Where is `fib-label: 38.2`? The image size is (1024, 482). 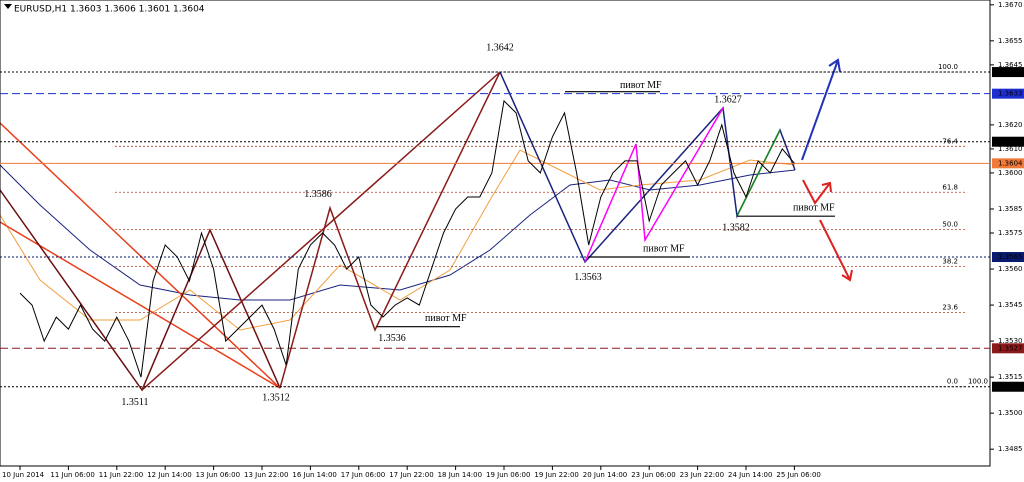
fib-label: 38.2 is located at coordinates (950, 262).